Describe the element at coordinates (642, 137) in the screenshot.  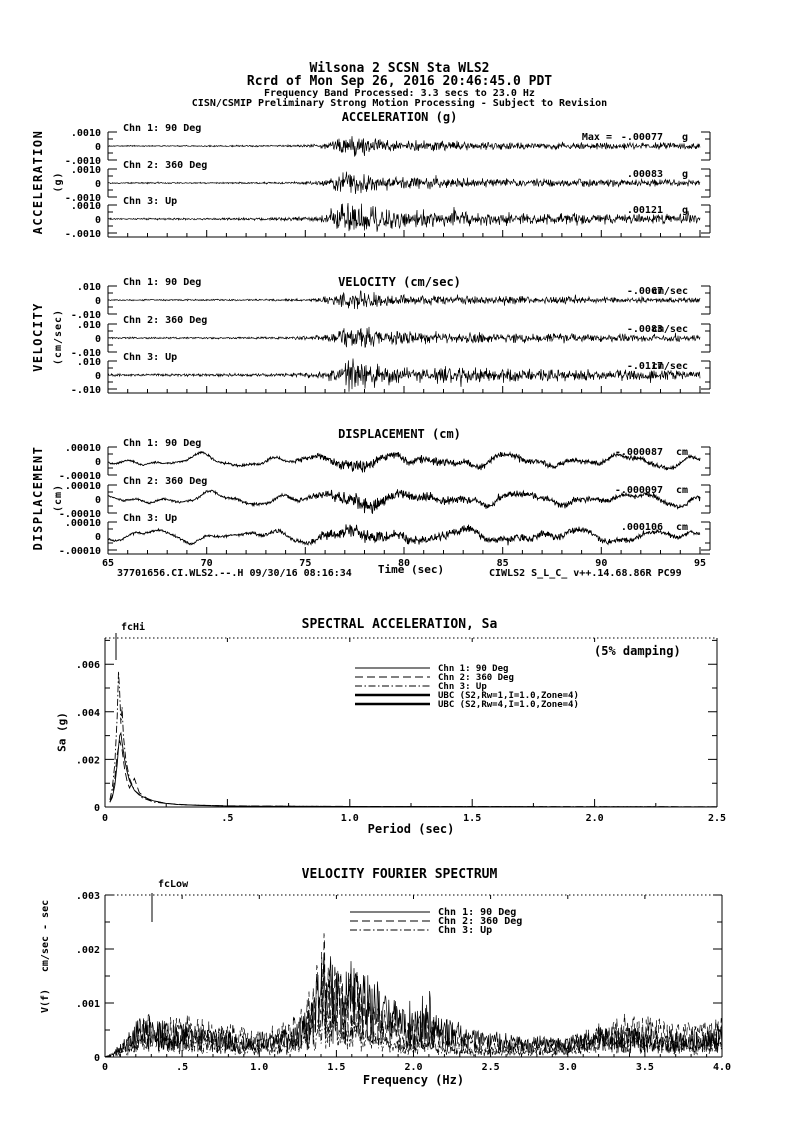
I see `acceleration-peak-value-ch1: -.00077` at that location.